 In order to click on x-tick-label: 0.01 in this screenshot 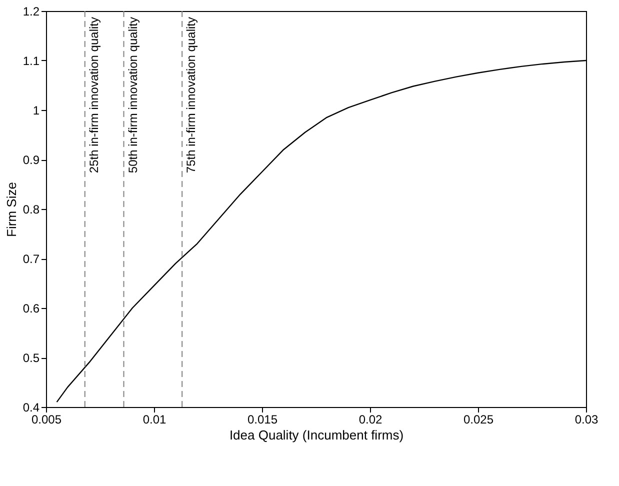, I will do `click(154, 419)`.